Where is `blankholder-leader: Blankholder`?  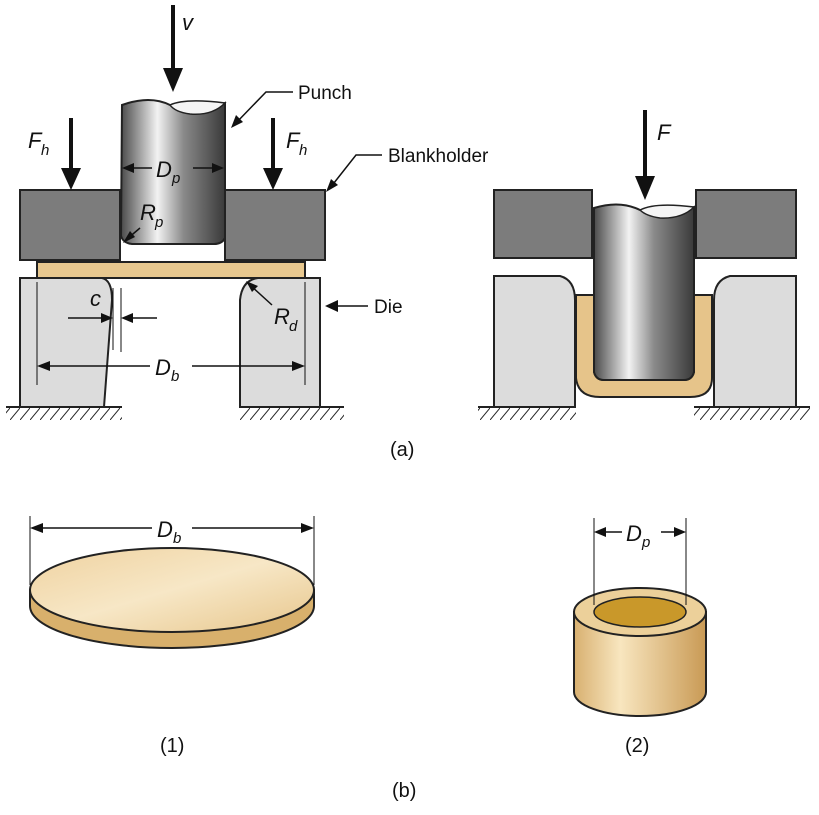
blankholder-leader: Blankholder is located at coordinates (407, 169).